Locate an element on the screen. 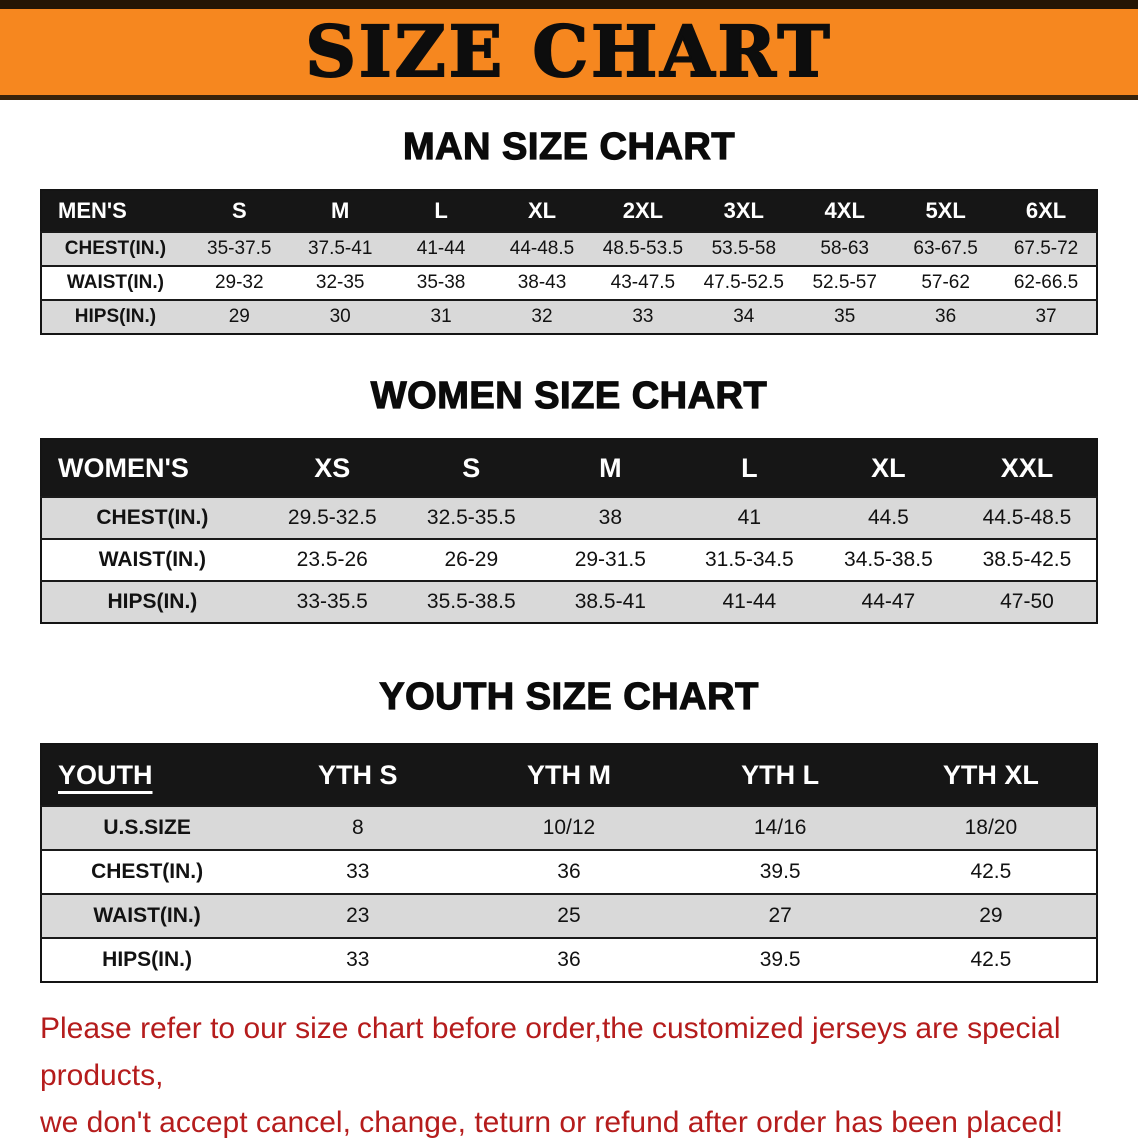 The height and width of the screenshot is (1146, 1138). size-value: 8 is located at coordinates (357, 827).